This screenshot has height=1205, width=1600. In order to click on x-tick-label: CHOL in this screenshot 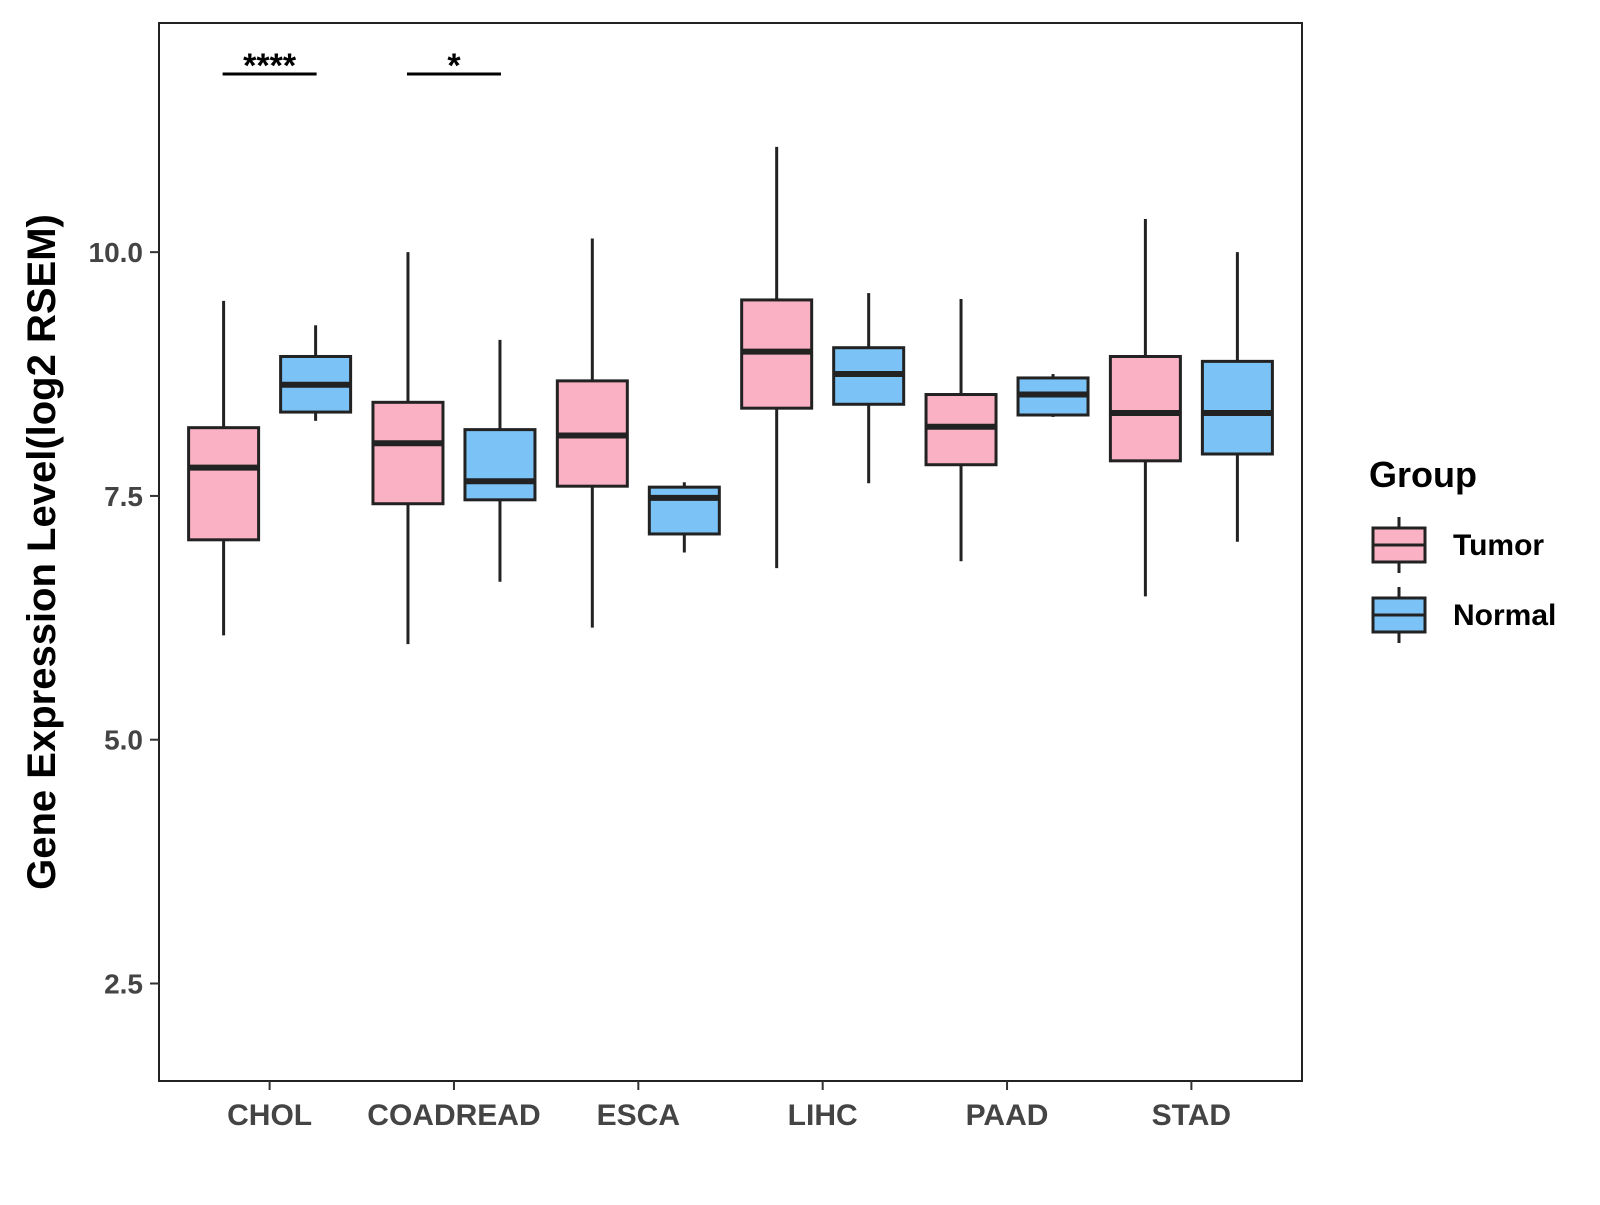, I will do `click(269, 1115)`.